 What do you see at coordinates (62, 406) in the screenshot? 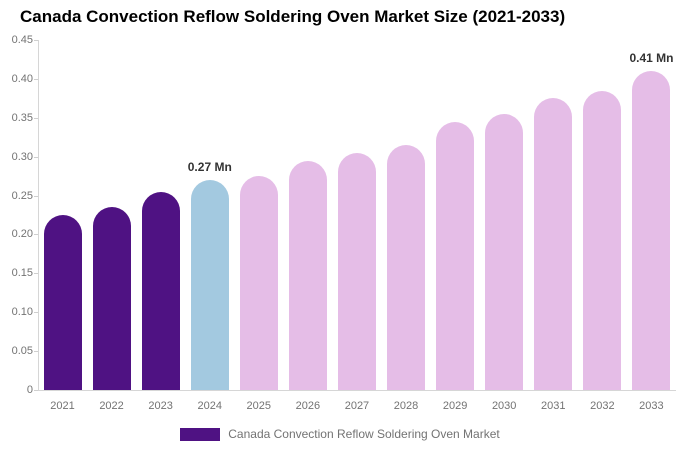
I see `x-tick-label-2021: 2021` at bounding box center [62, 406].